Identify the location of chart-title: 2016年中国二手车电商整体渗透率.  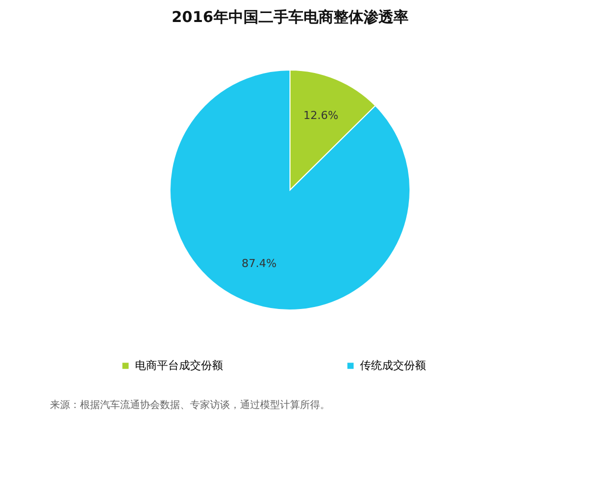
(290, 17).